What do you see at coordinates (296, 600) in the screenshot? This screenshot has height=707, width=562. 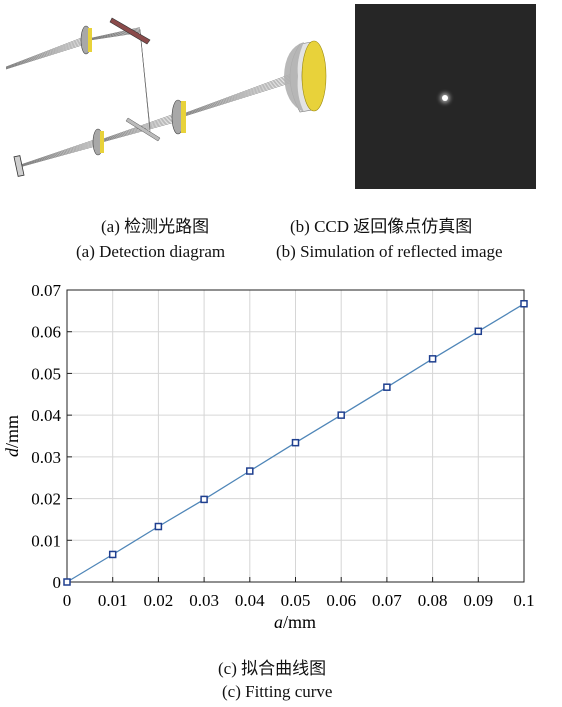 I see `x-tick-label: 0.05` at bounding box center [296, 600].